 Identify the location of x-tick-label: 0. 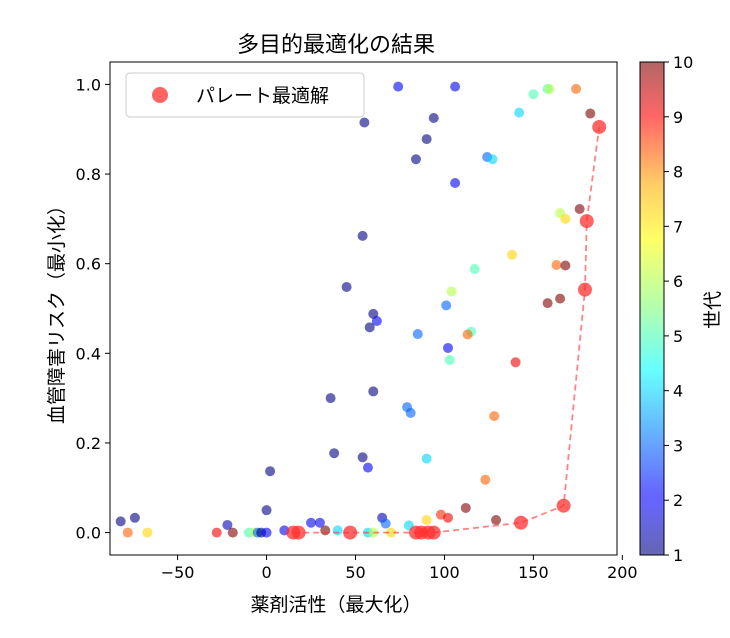
(266, 572).